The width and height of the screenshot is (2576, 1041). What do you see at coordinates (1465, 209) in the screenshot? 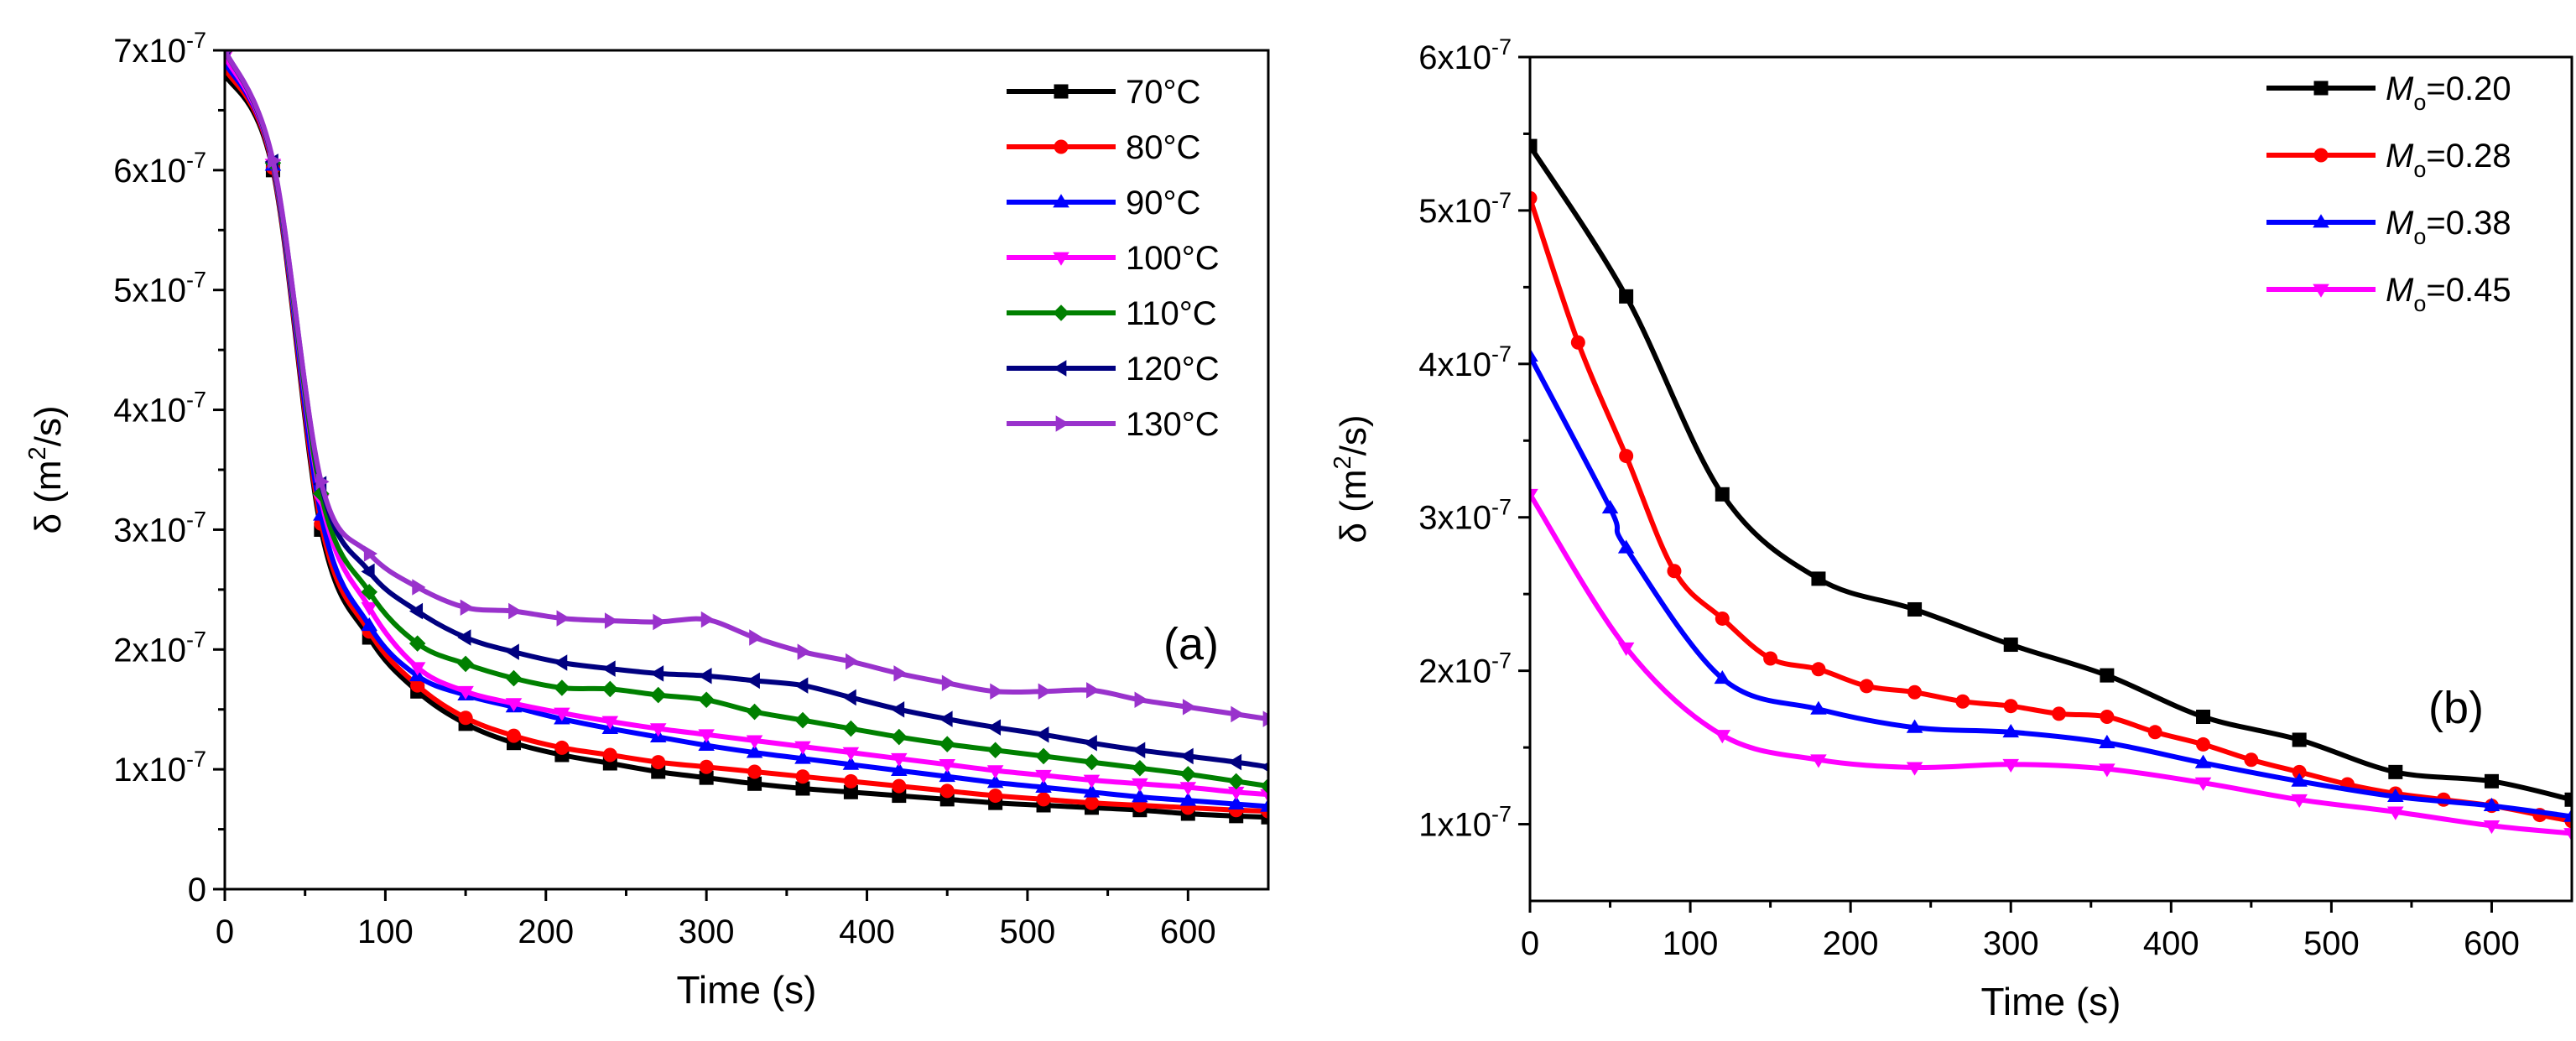
I see `y-tick-label: 5x10⁻⁷` at bounding box center [1465, 209].